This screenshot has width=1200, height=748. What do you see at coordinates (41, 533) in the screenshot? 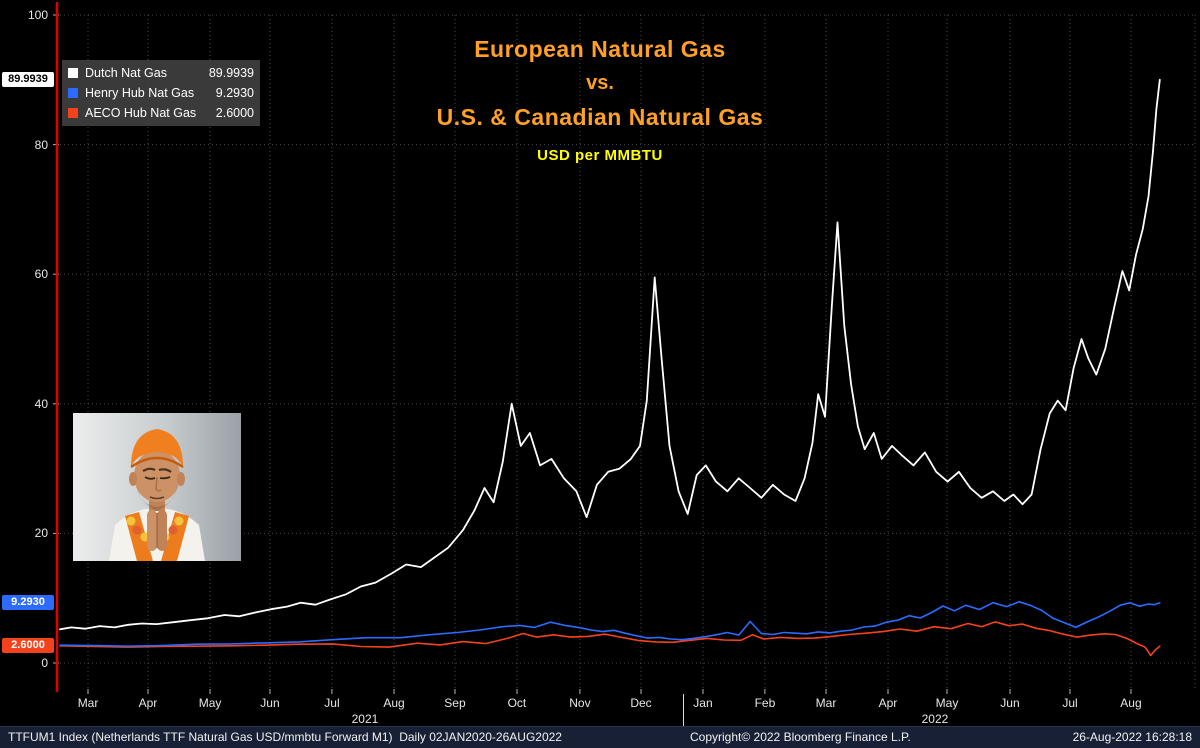
I see `y-tick-label: 20` at bounding box center [41, 533].